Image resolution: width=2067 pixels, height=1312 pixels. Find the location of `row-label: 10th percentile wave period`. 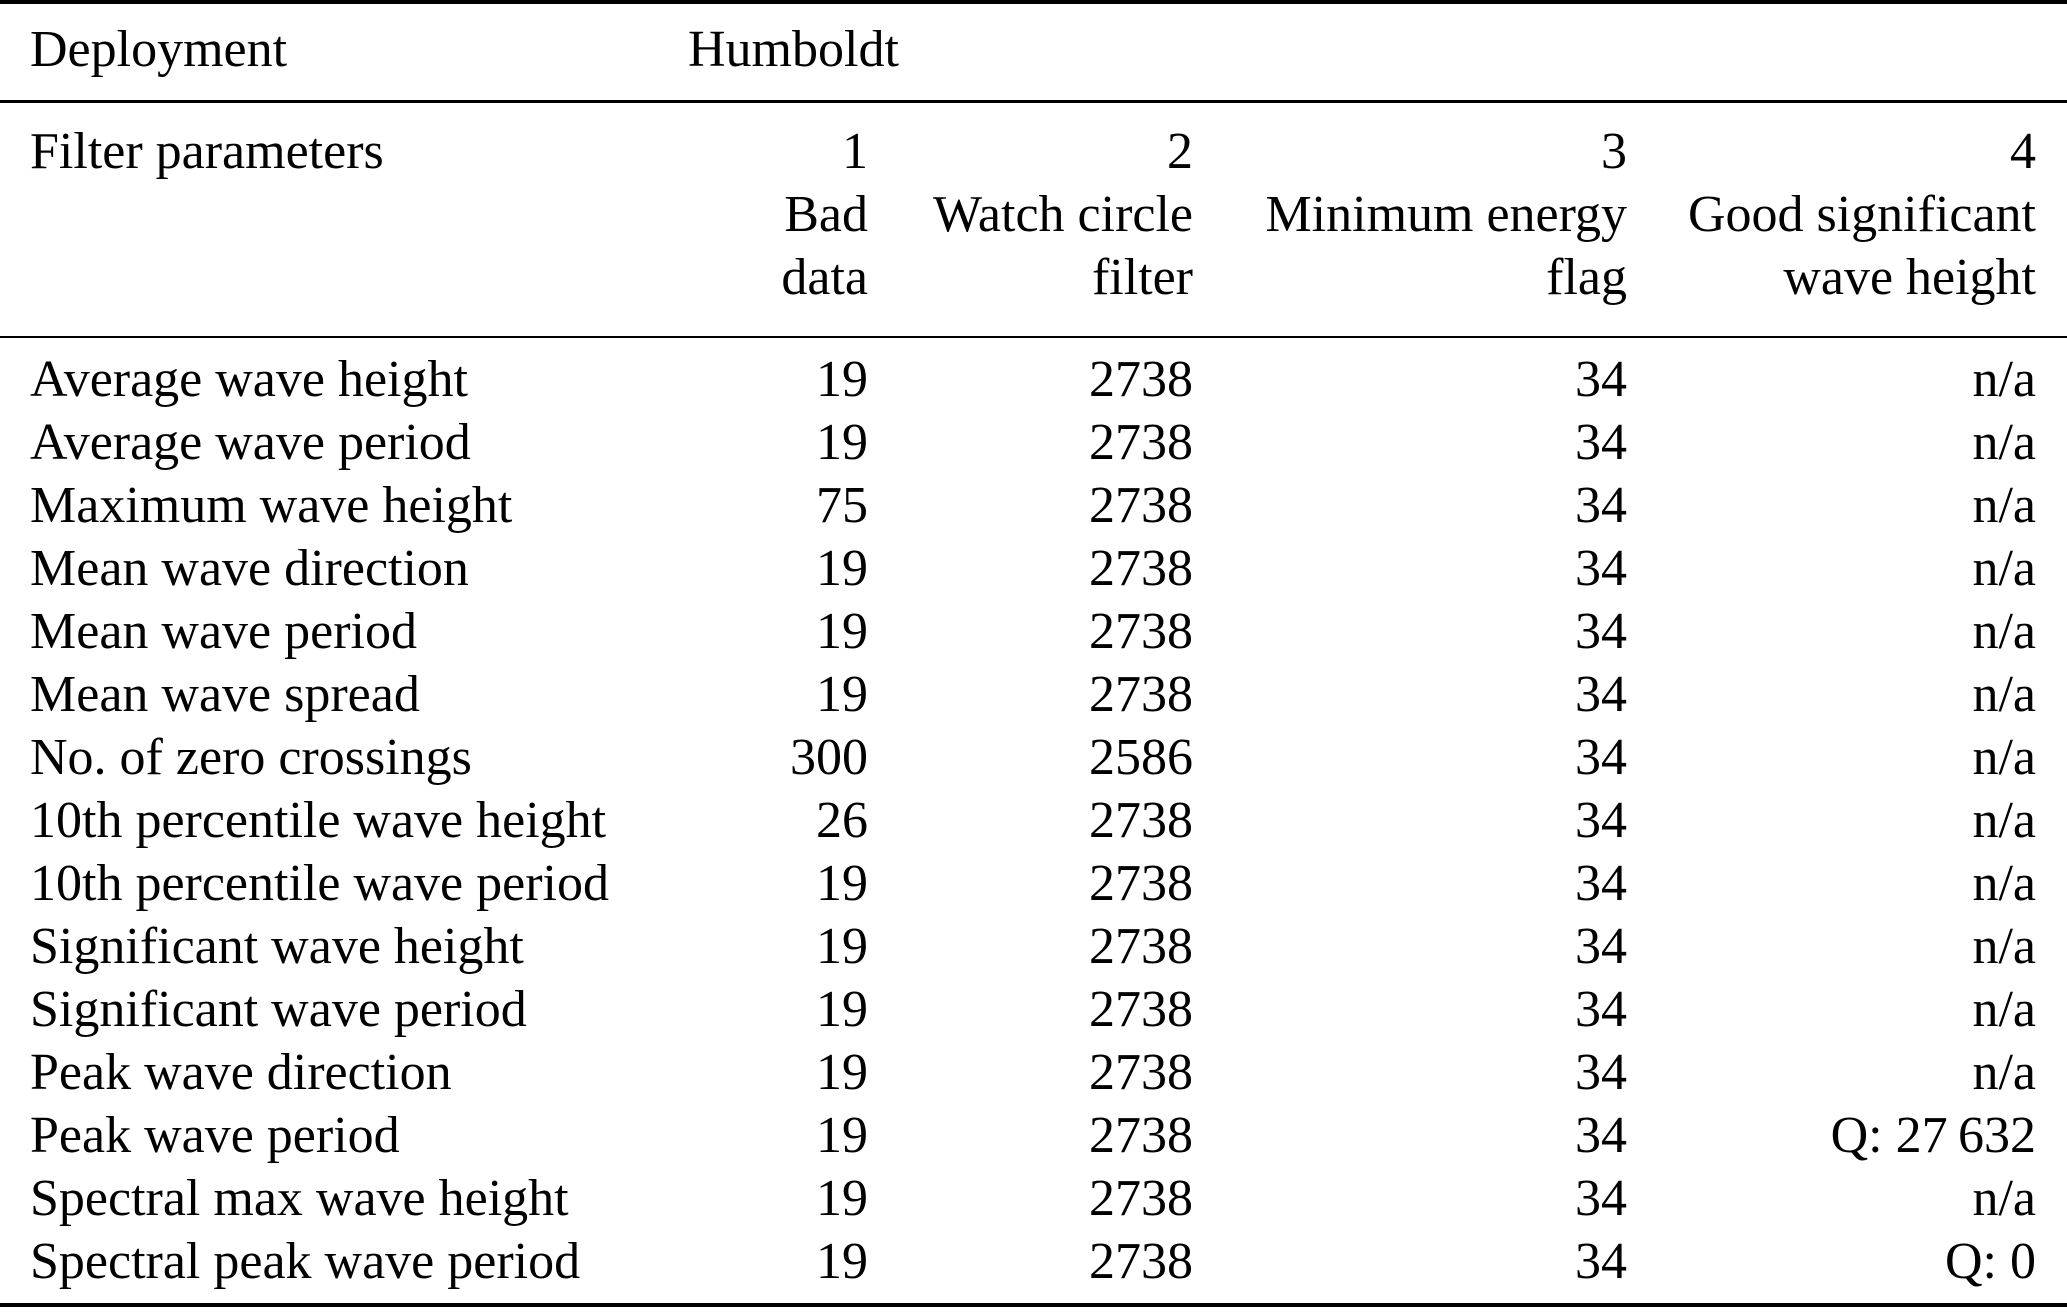

row-label: 10th percentile wave period is located at coordinates (319, 883).